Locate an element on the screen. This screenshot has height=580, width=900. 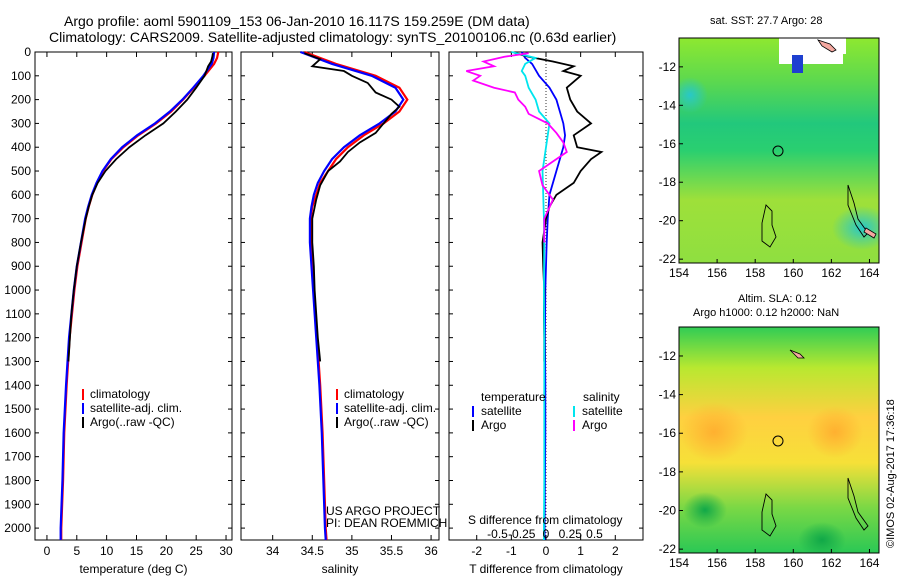
d-xtick-label: 2 is located at coordinates (615, 551).